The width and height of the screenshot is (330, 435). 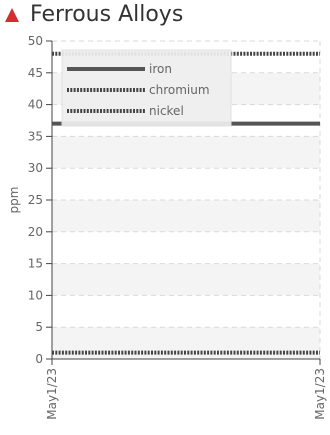 What do you see at coordinates (35, 168) in the screenshot?
I see `y-tick-label: 30` at bounding box center [35, 168].